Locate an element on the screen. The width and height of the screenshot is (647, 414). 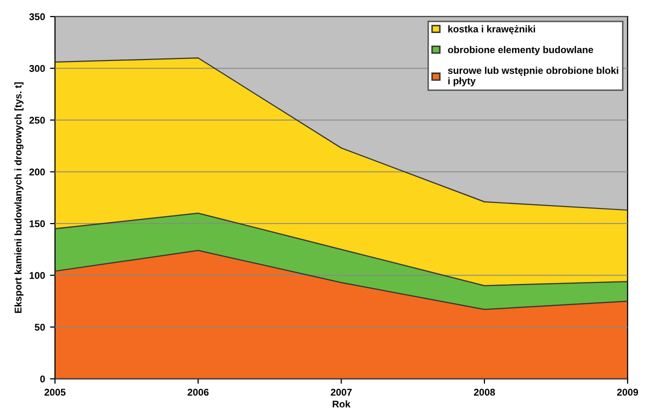
y-tick-label: 150 is located at coordinates (37, 224).